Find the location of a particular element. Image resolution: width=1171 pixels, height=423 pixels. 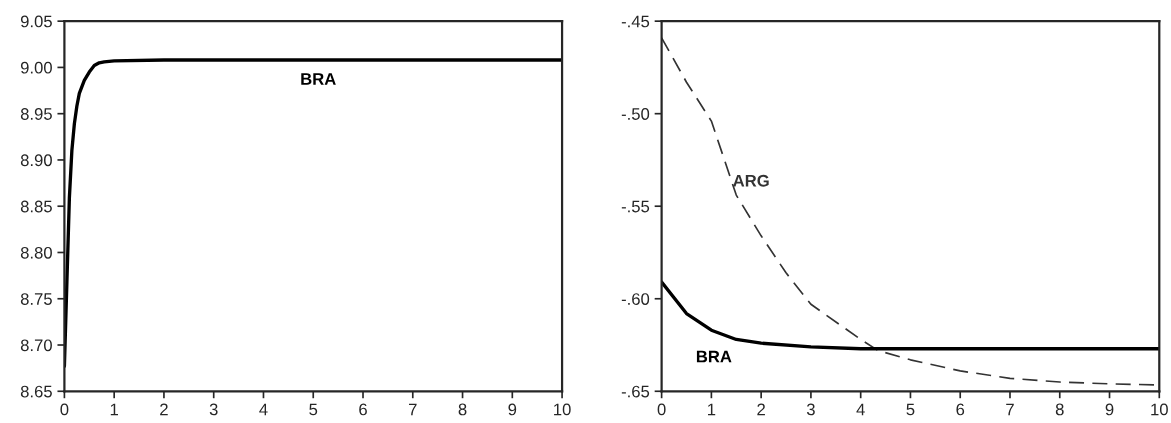

y-tick-label: 8.80 is located at coordinates (36, 252).